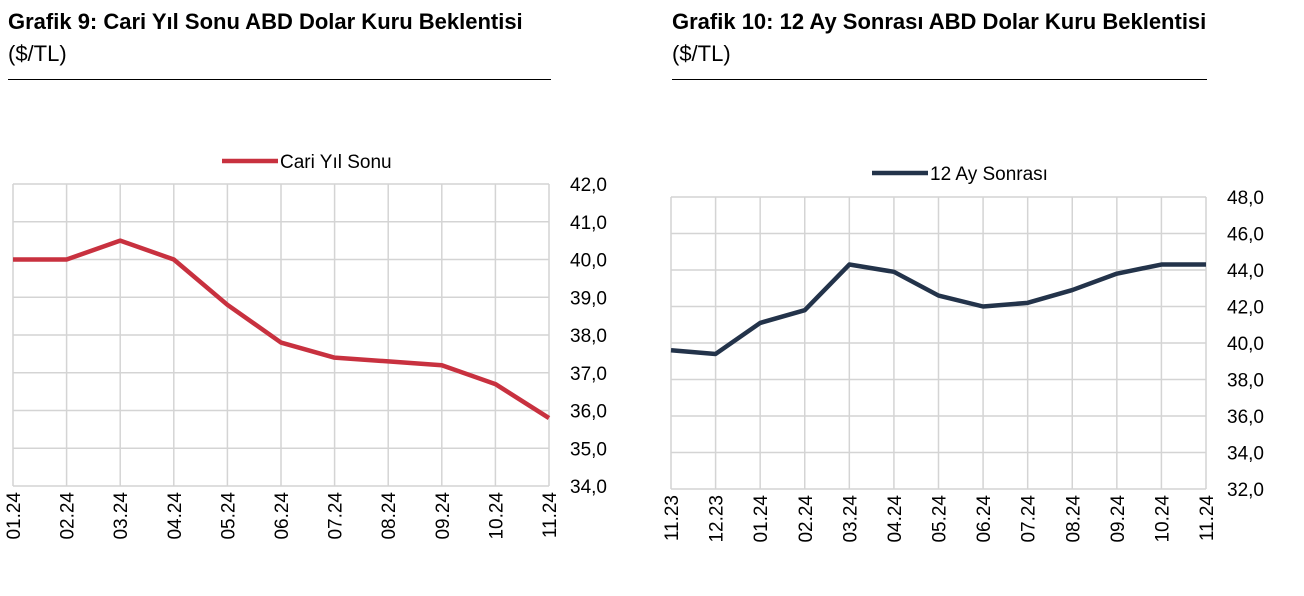 This screenshot has height=596, width=1304. Describe the element at coordinates (1245, 198) in the screenshot. I see `y-tick-label: 48,0` at that location.